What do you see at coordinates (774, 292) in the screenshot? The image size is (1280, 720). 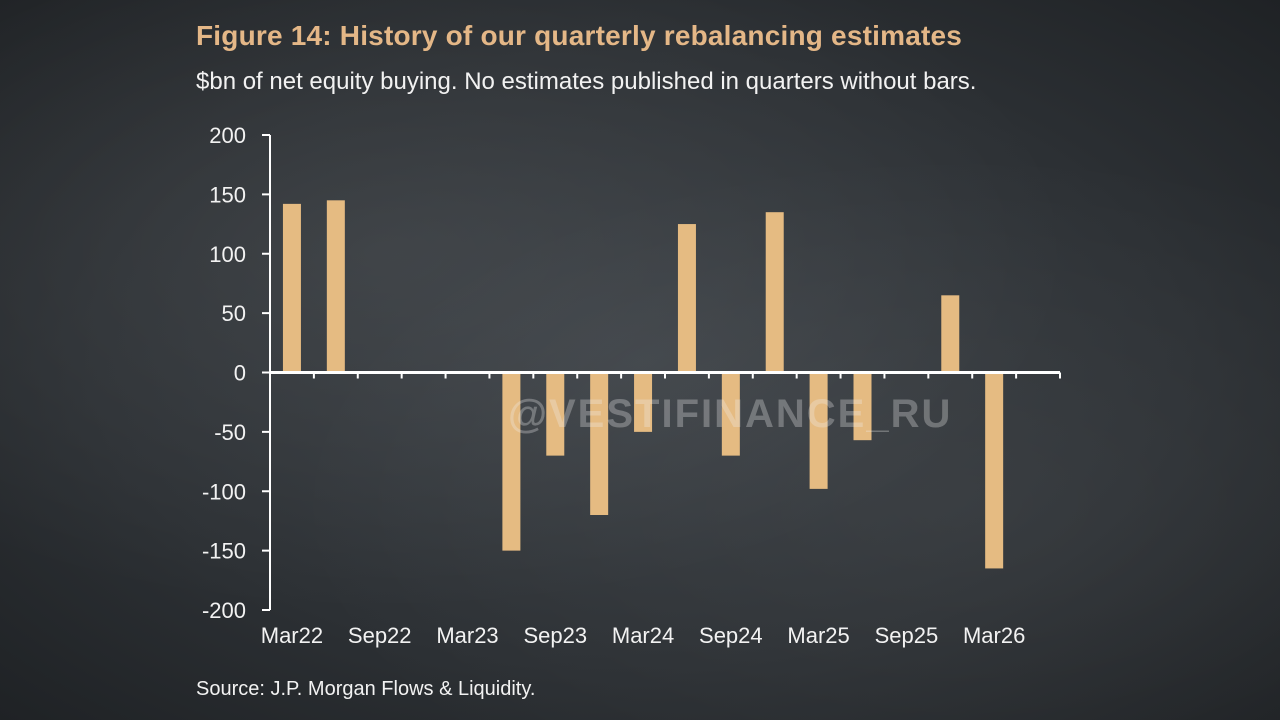 I see `bar-Dec24` at bounding box center [774, 292].